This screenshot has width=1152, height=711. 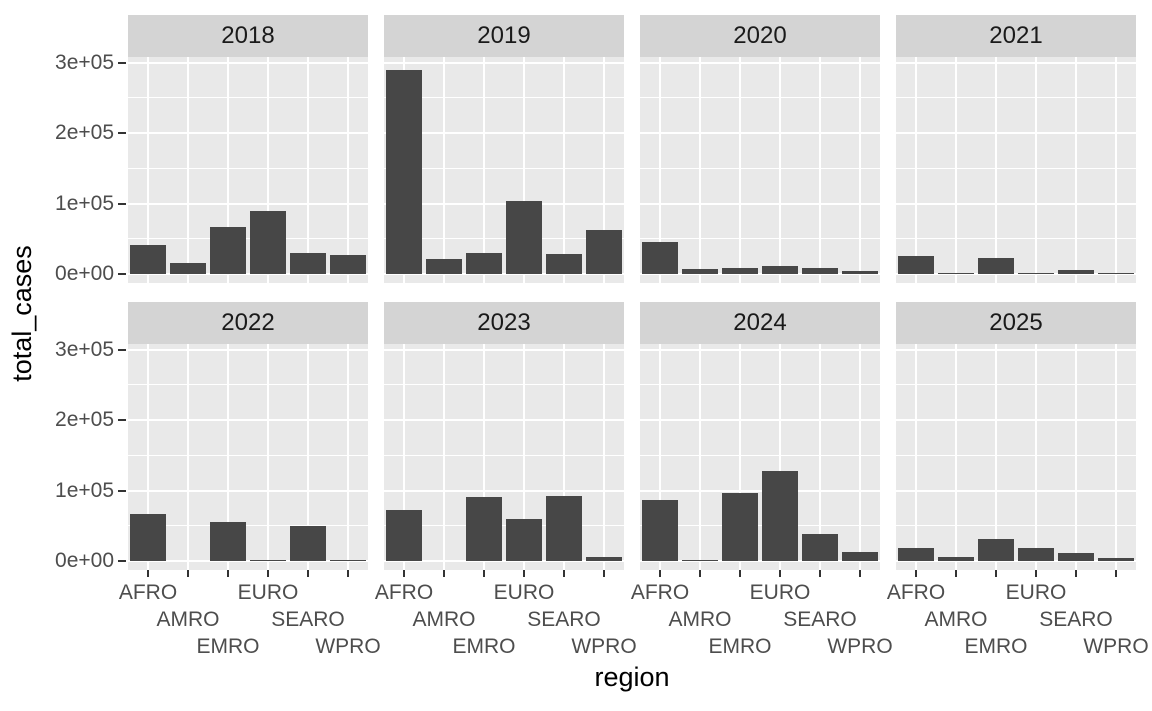 I want to click on x-tick-label-SEARO: SEARO, so click(x=308, y=619).